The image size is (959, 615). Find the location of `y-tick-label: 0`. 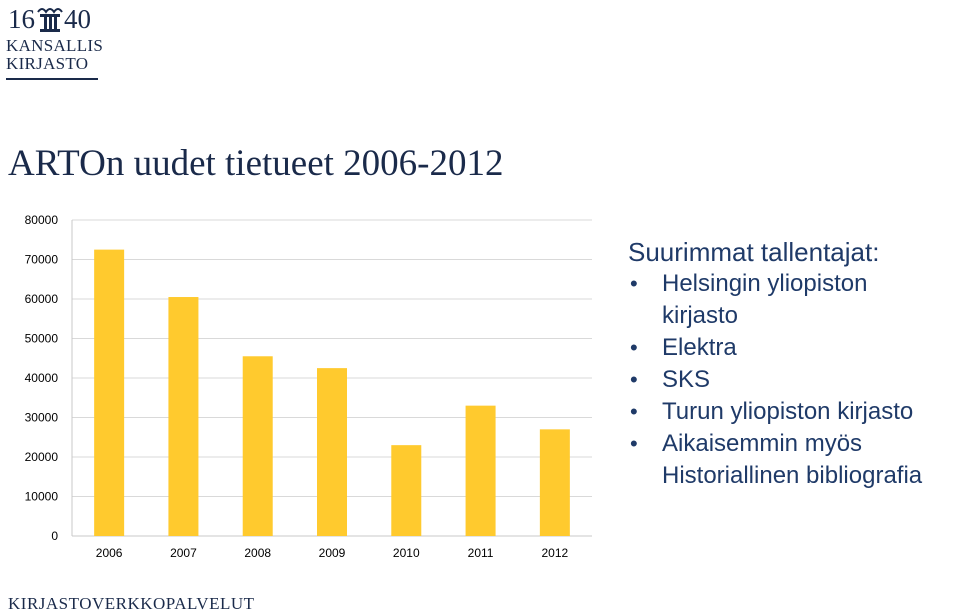

y-tick-label: 0 is located at coordinates (54, 536).